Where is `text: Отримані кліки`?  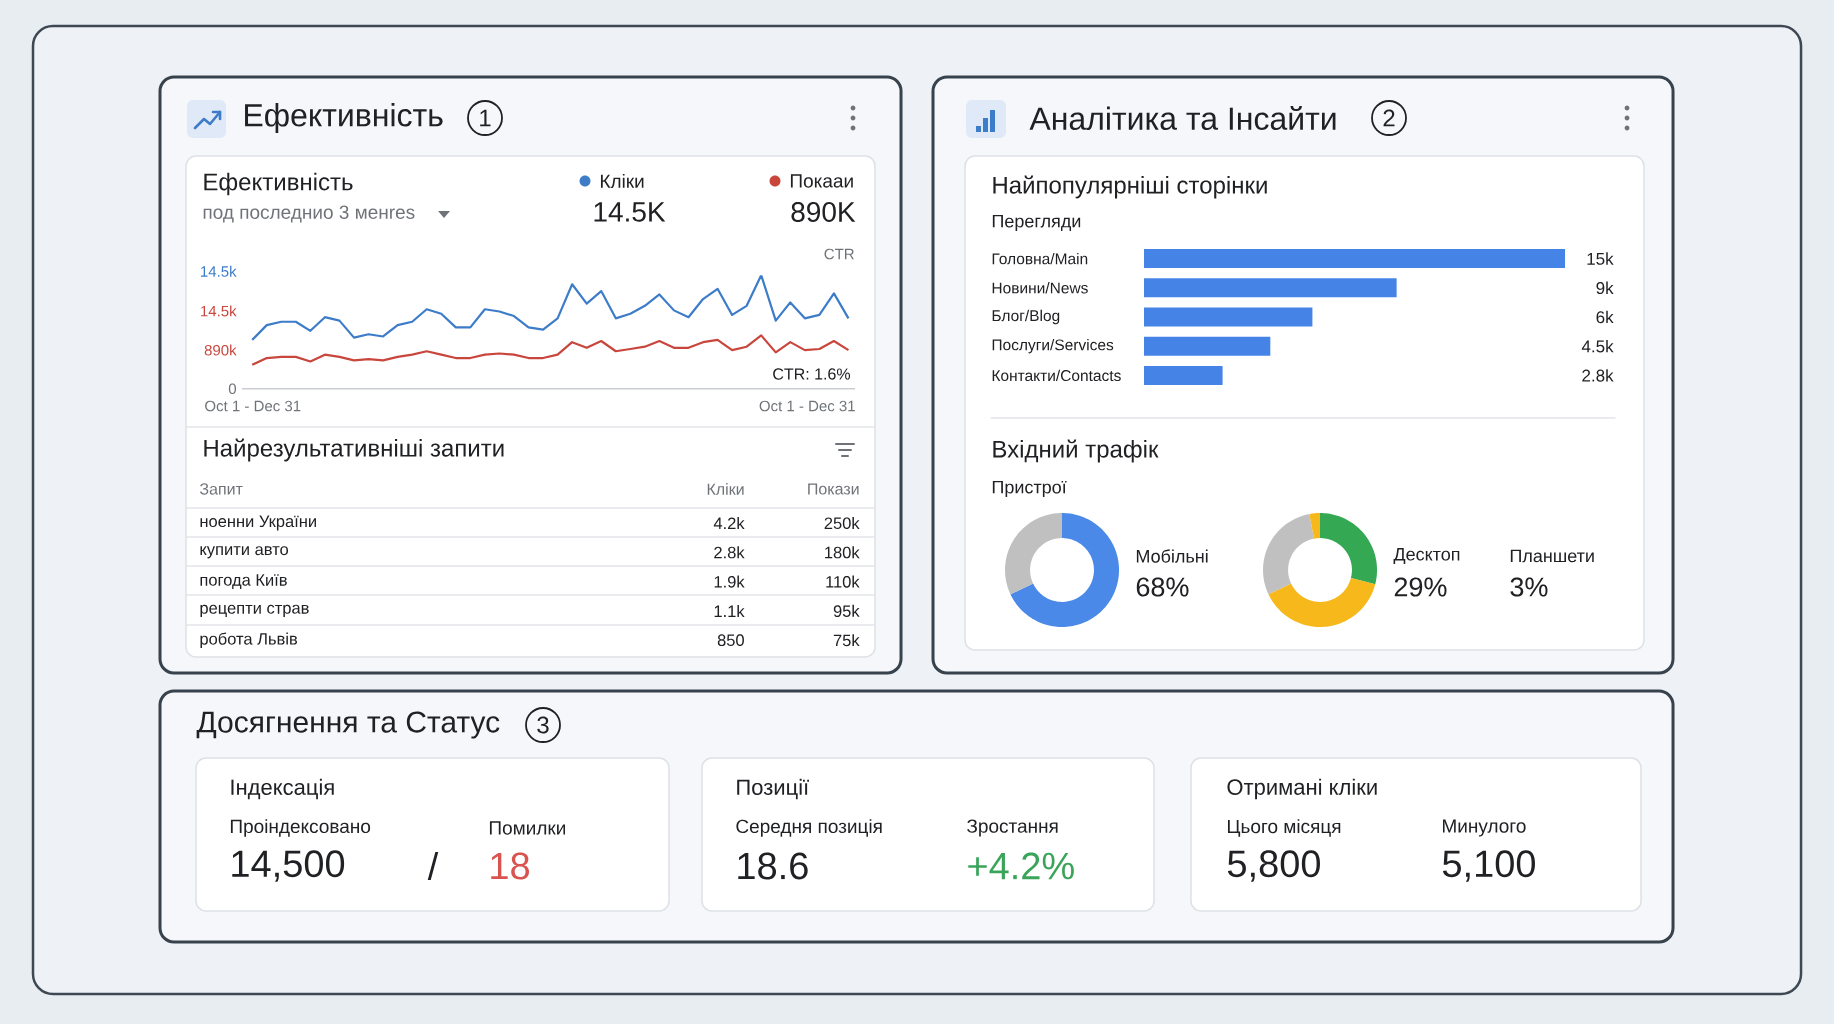
text: Отримані кліки is located at coordinates (1302, 789).